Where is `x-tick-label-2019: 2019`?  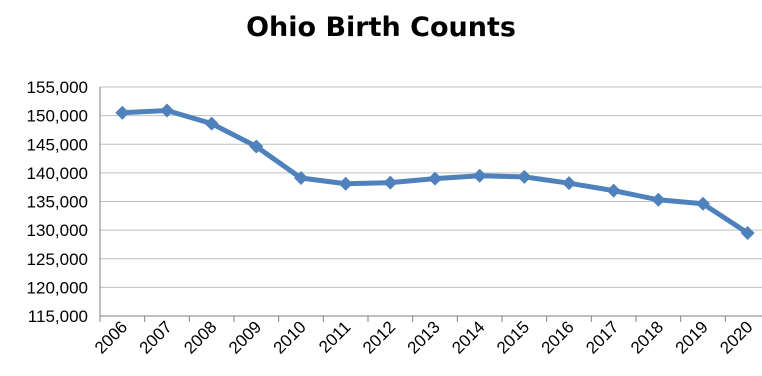
x-tick-label-2019: 2019 is located at coordinates (692, 337).